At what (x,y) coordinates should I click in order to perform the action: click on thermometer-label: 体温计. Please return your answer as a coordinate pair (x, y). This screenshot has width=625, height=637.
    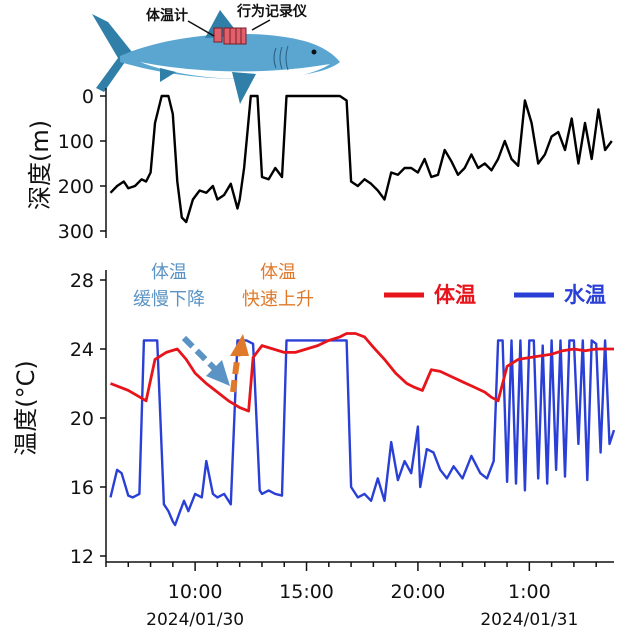
    Looking at the image, I should click on (167, 15).